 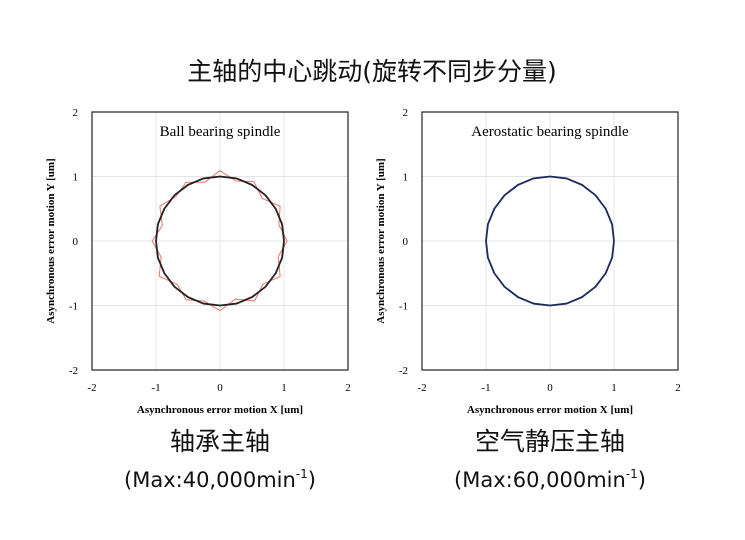 I want to click on spec-note-part: (Max:60,000min, so click(x=540, y=480).